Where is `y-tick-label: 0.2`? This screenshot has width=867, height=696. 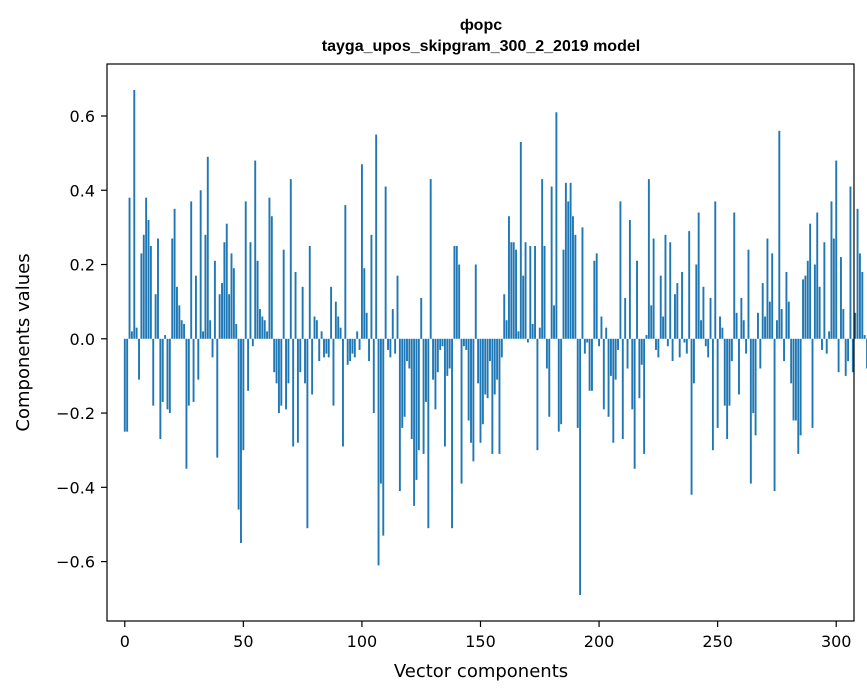
y-tick-label: 0.2 is located at coordinates (82, 265).